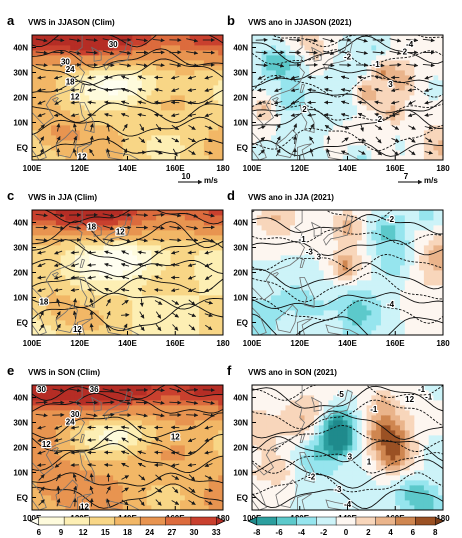 This screenshot has width=462, height=538. I want to click on coastline-korea, so click(316, 54).